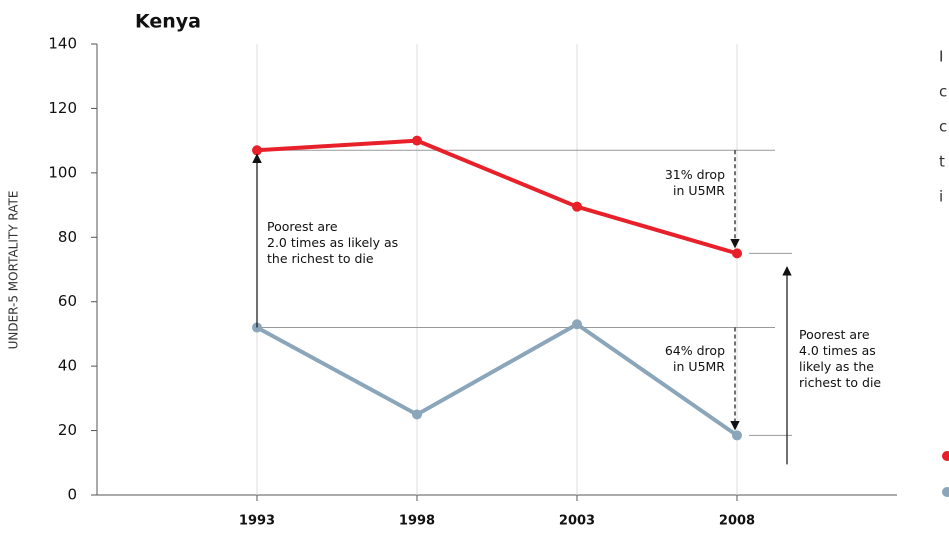 The width and height of the screenshot is (949, 537). I want to click on x-tick-label: 2003, so click(577, 521).